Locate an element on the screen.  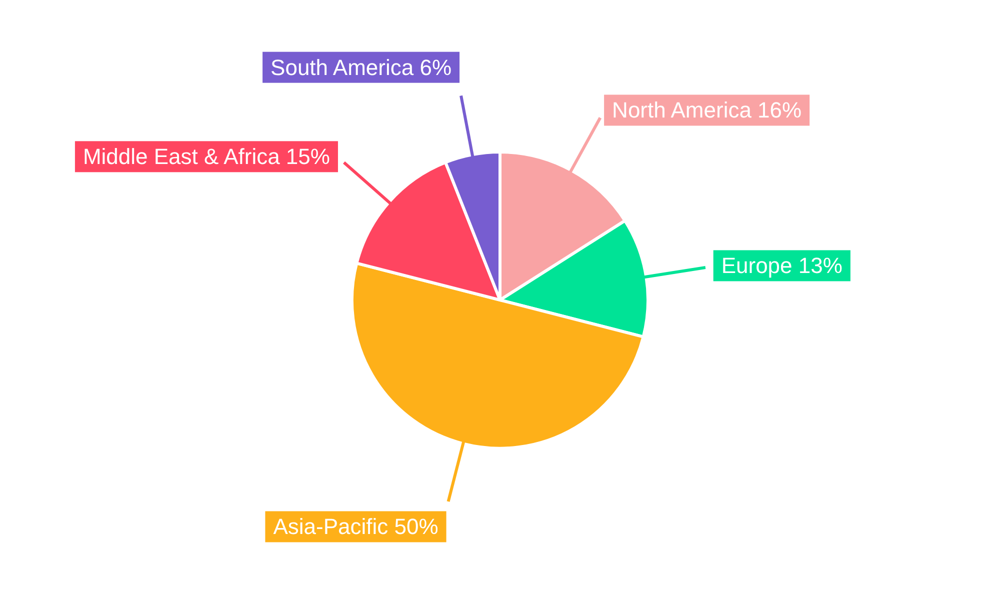
slice-label: Asia-Pacific 50% is located at coordinates (355, 527).